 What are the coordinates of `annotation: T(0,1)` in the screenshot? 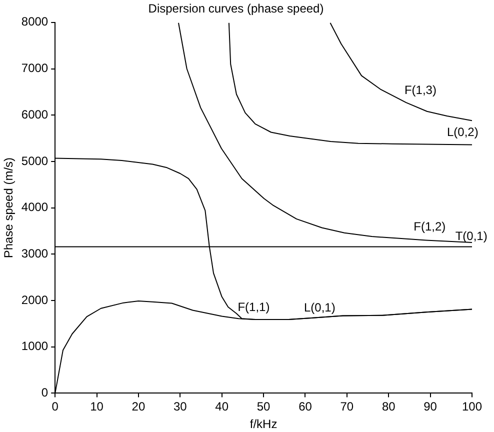 It's located at (471, 236).